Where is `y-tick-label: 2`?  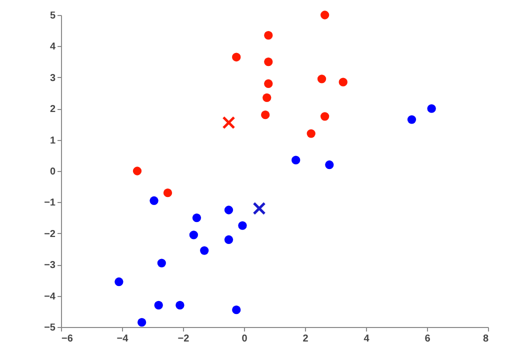
y-tick-label: 2 is located at coordinates (53, 110).